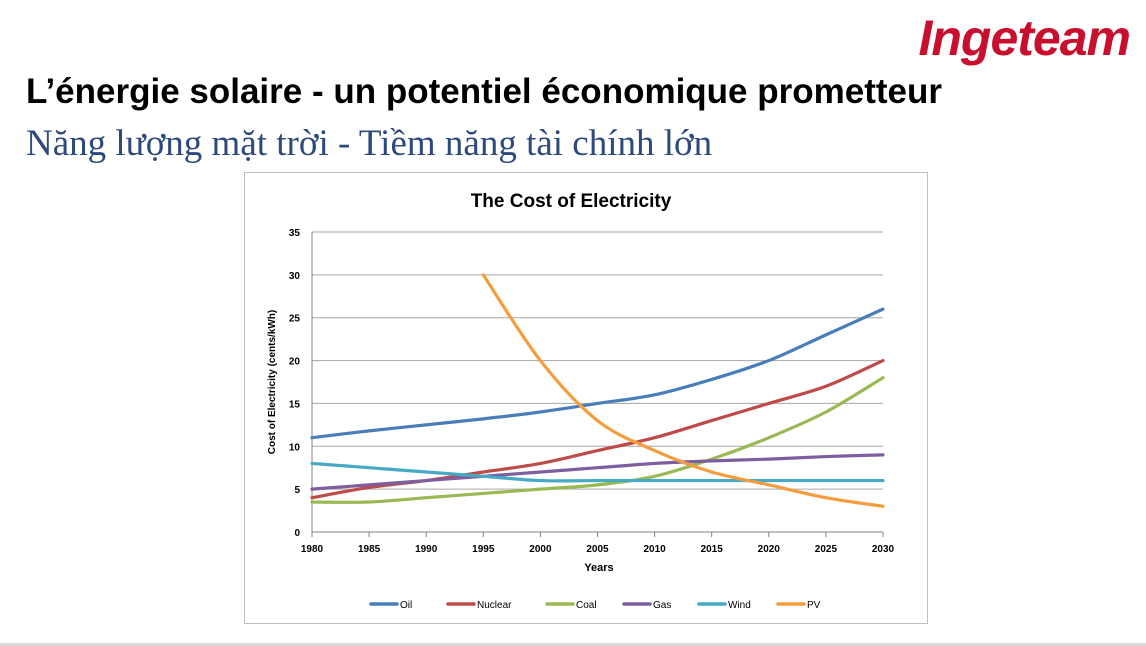  What do you see at coordinates (1024, 38) in the screenshot?
I see `ingeteam-logo: Ingeteam` at bounding box center [1024, 38].